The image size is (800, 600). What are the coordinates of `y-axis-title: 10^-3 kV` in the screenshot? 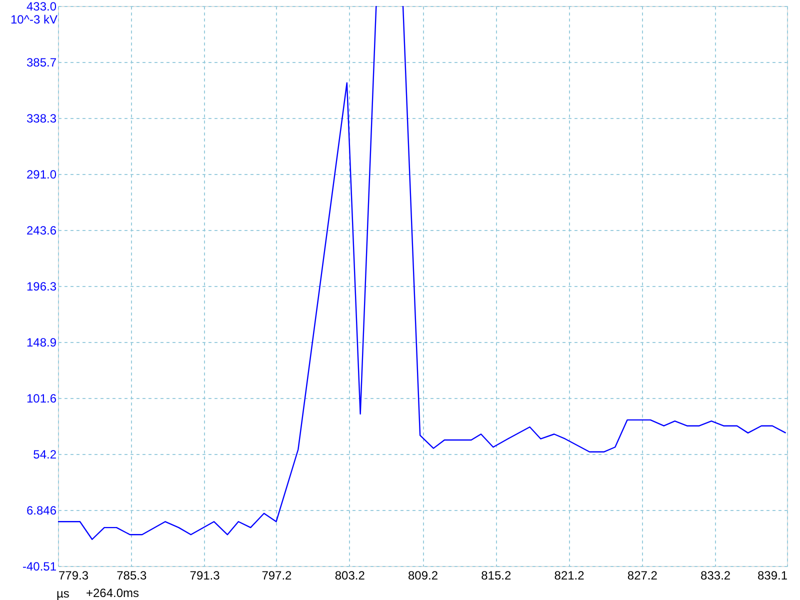 It's located at (34, 19).